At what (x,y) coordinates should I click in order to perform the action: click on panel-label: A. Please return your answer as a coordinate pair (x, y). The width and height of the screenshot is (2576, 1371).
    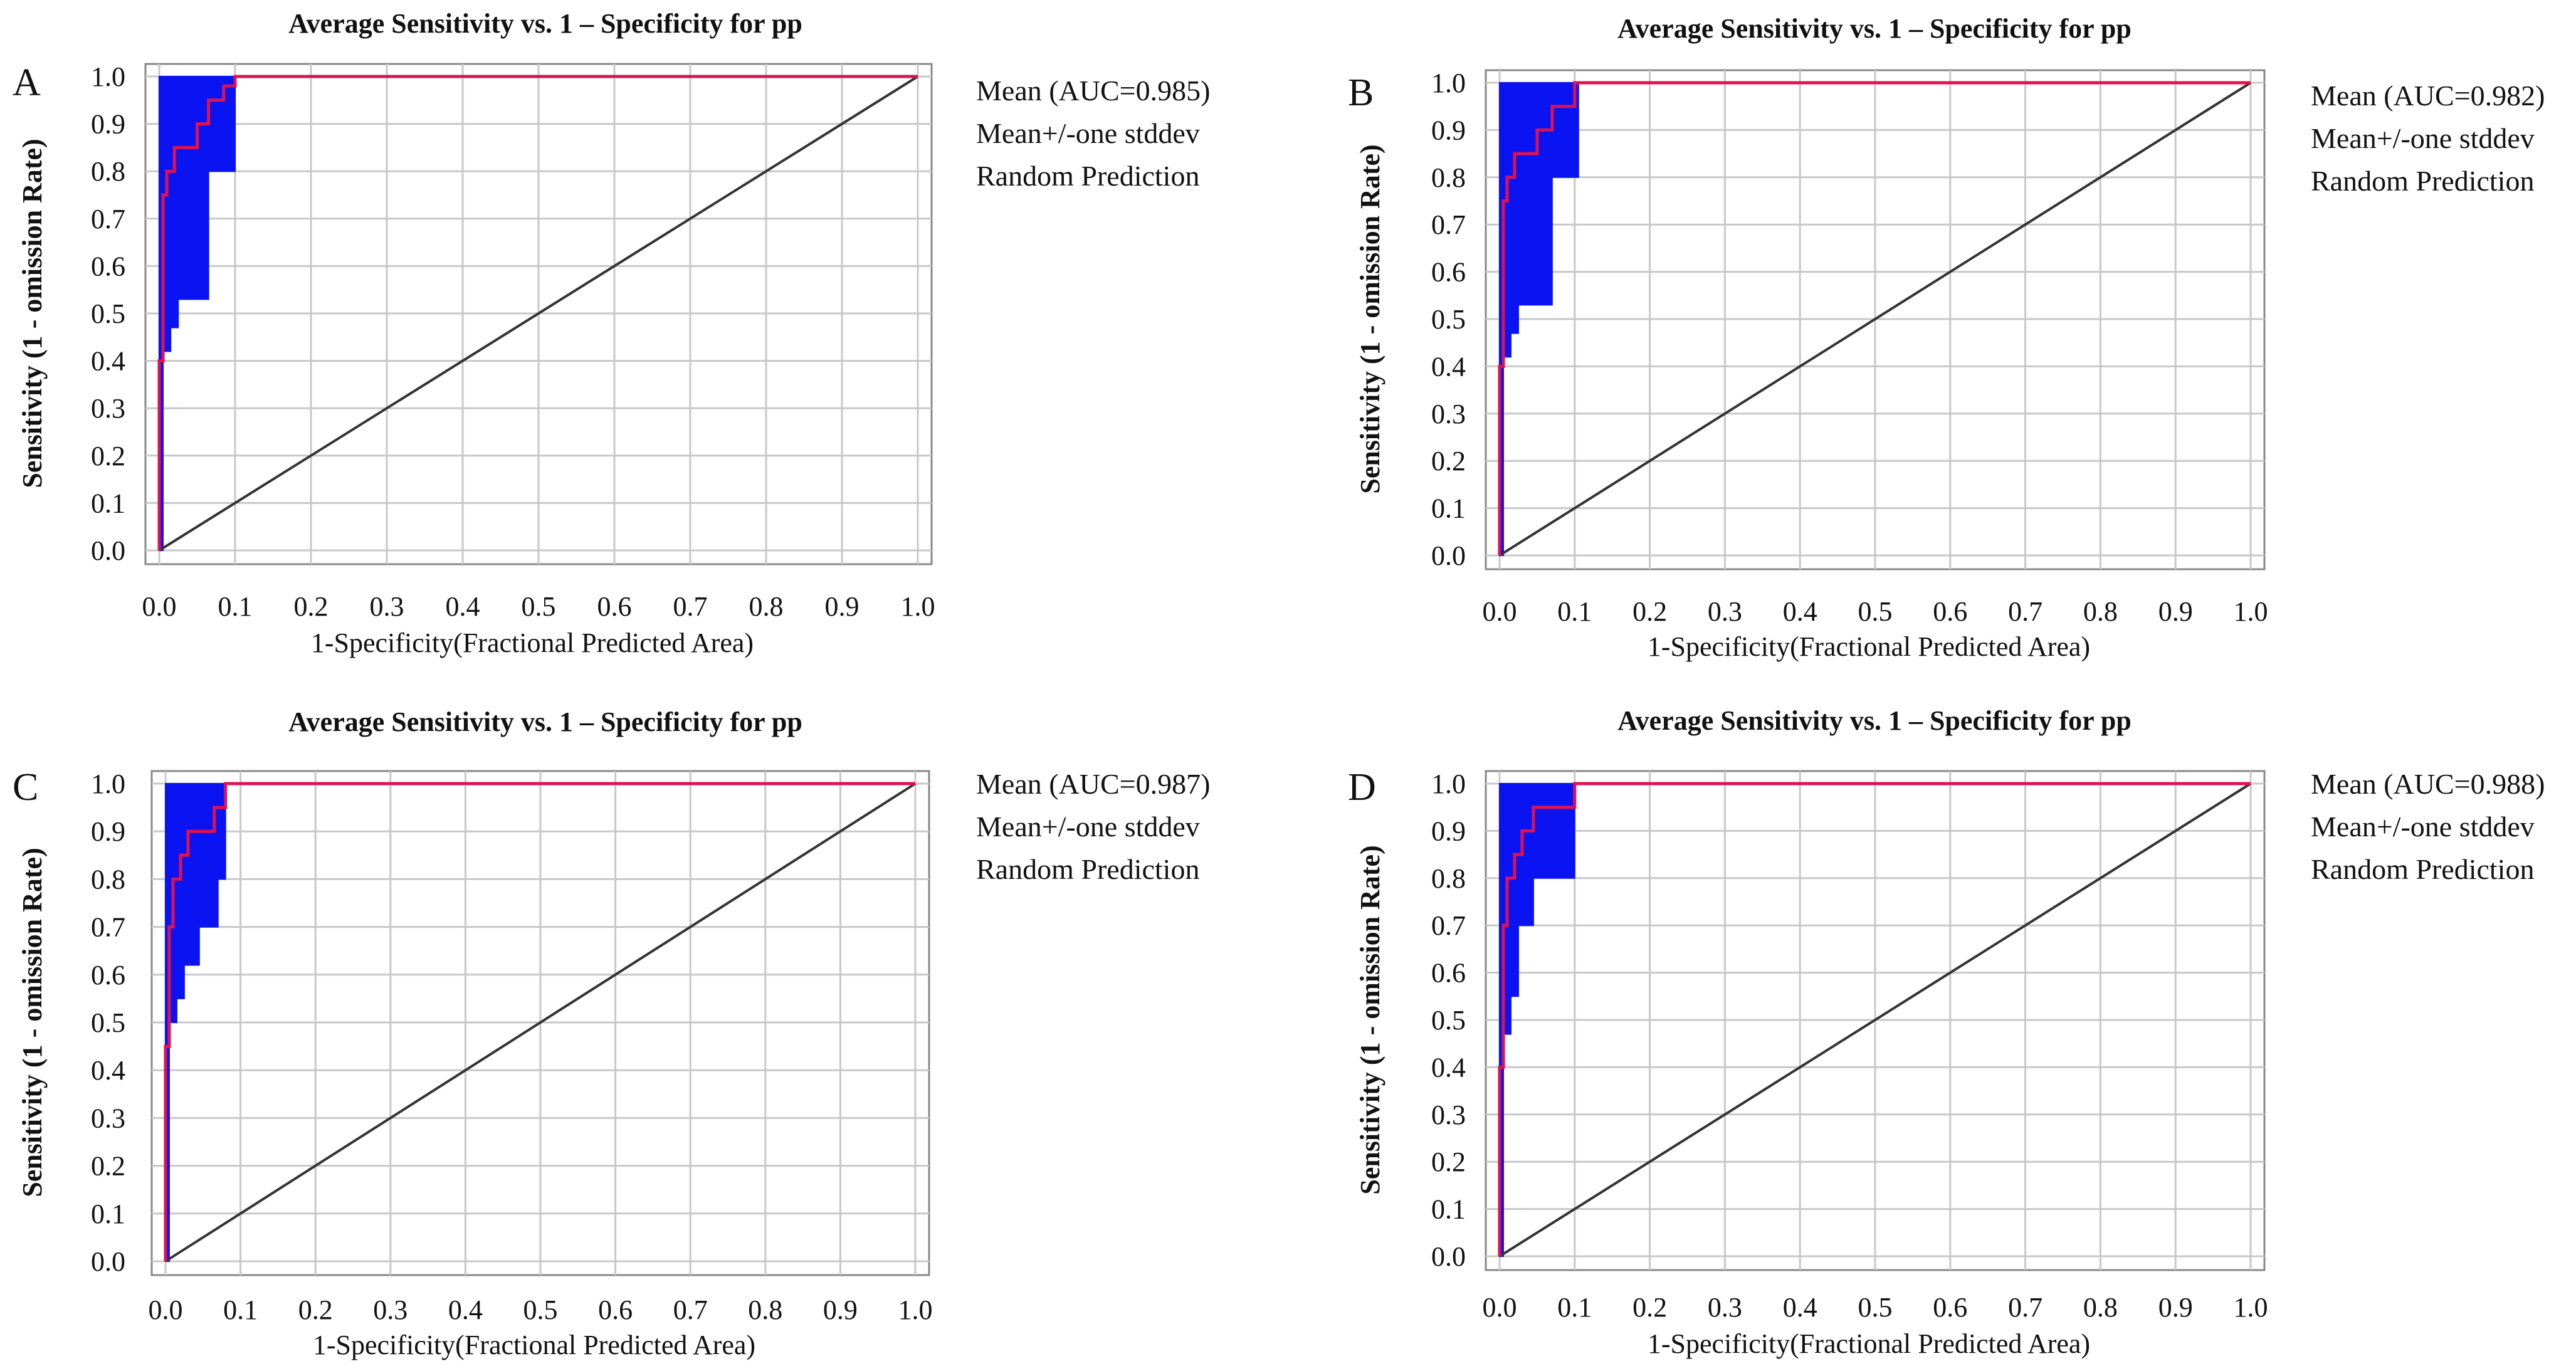
    Looking at the image, I should click on (27, 82).